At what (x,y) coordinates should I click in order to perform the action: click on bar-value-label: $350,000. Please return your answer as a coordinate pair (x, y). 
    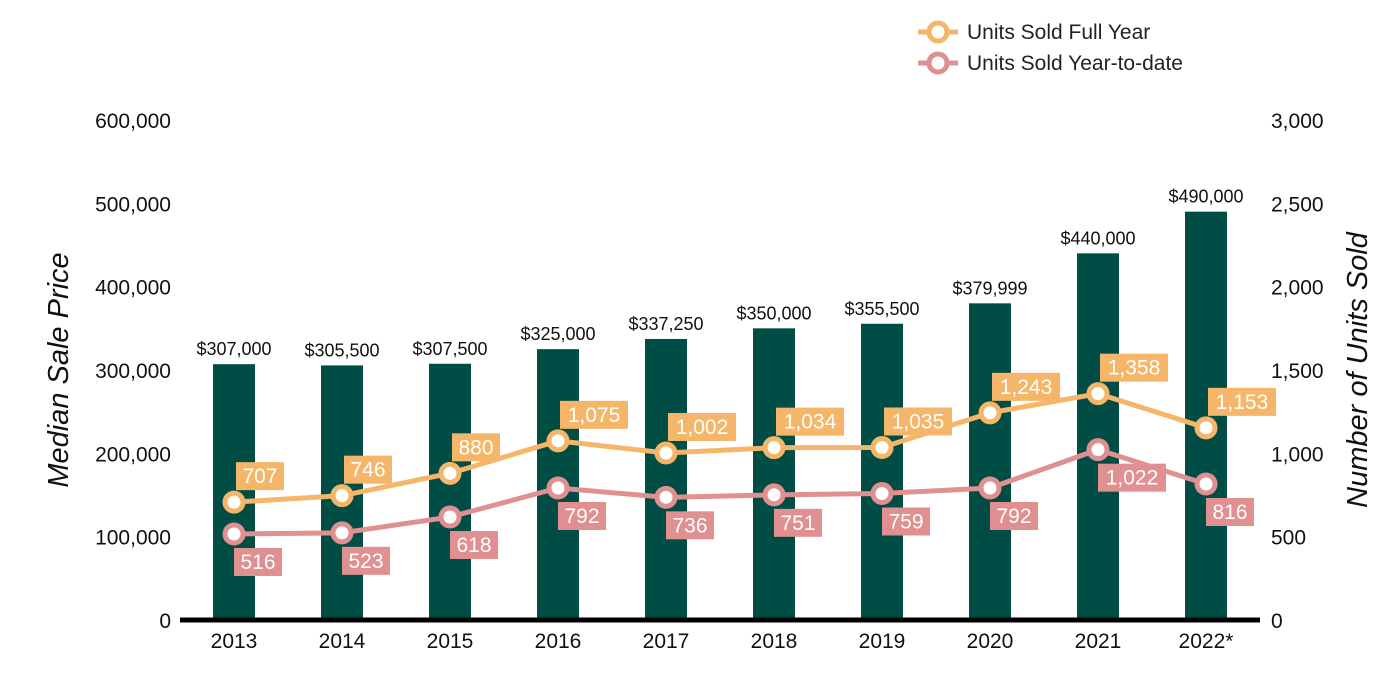
    Looking at the image, I should click on (773, 313).